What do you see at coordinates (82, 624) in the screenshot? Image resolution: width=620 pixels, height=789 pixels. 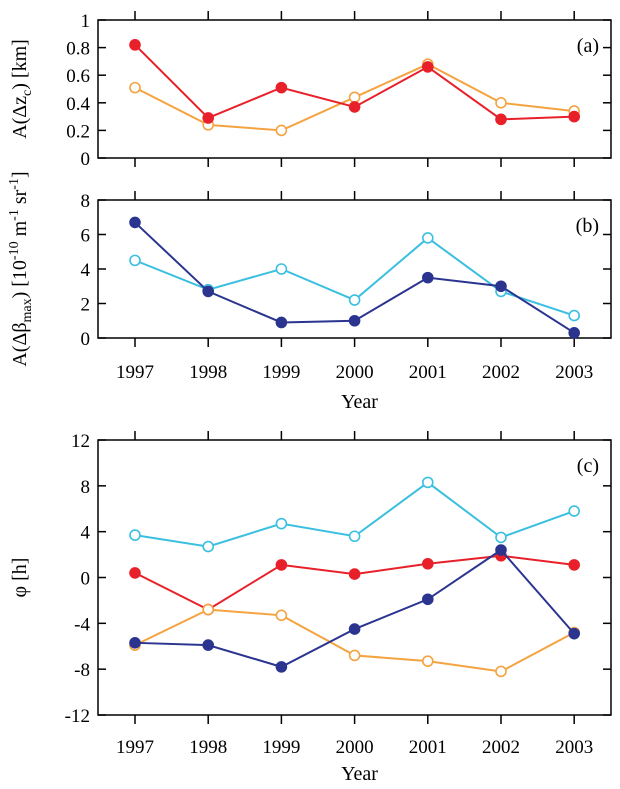 I see `y-tick-label: -4` at bounding box center [82, 624].